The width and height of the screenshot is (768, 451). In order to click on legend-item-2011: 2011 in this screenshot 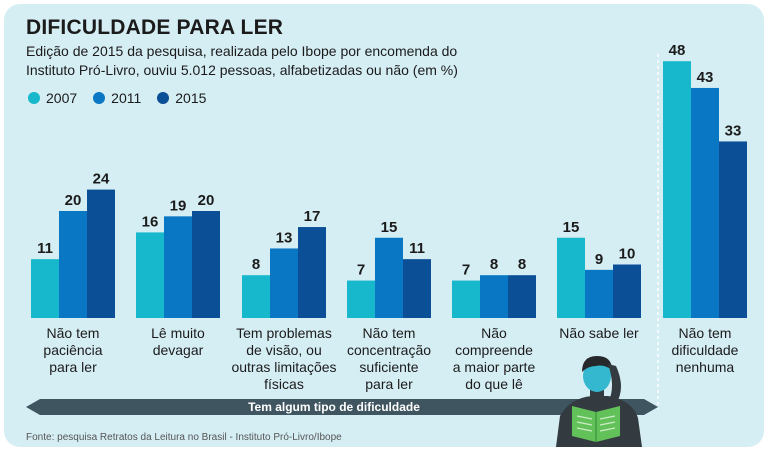, I will do `click(117, 98)`.